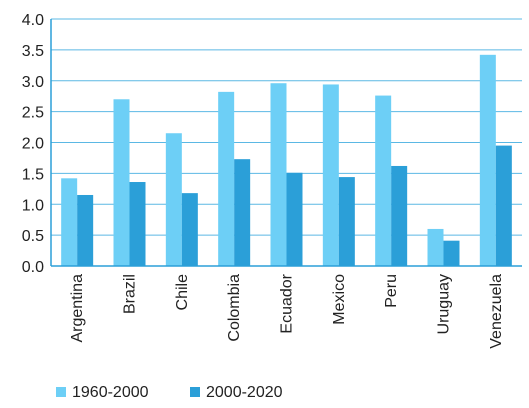  What do you see at coordinates (278, 174) in the screenshot?
I see `bar-1960-2000-ecuador` at bounding box center [278, 174].